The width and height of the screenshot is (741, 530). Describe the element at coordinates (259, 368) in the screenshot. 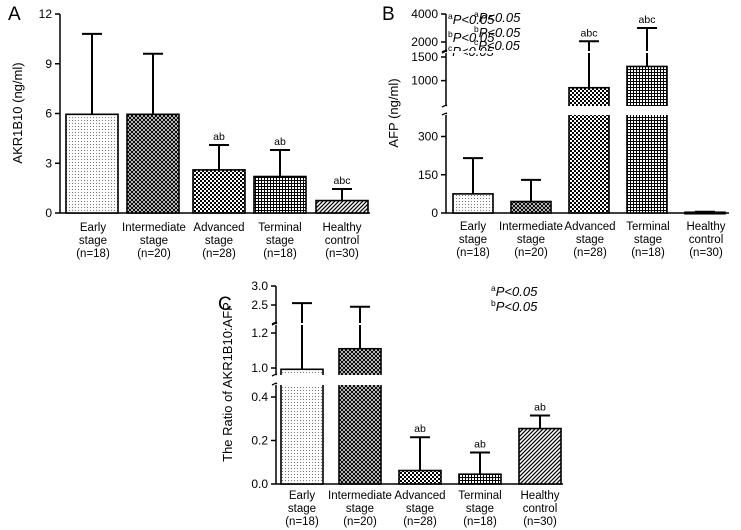

I see `y-tick-label: 1.0` at that location.